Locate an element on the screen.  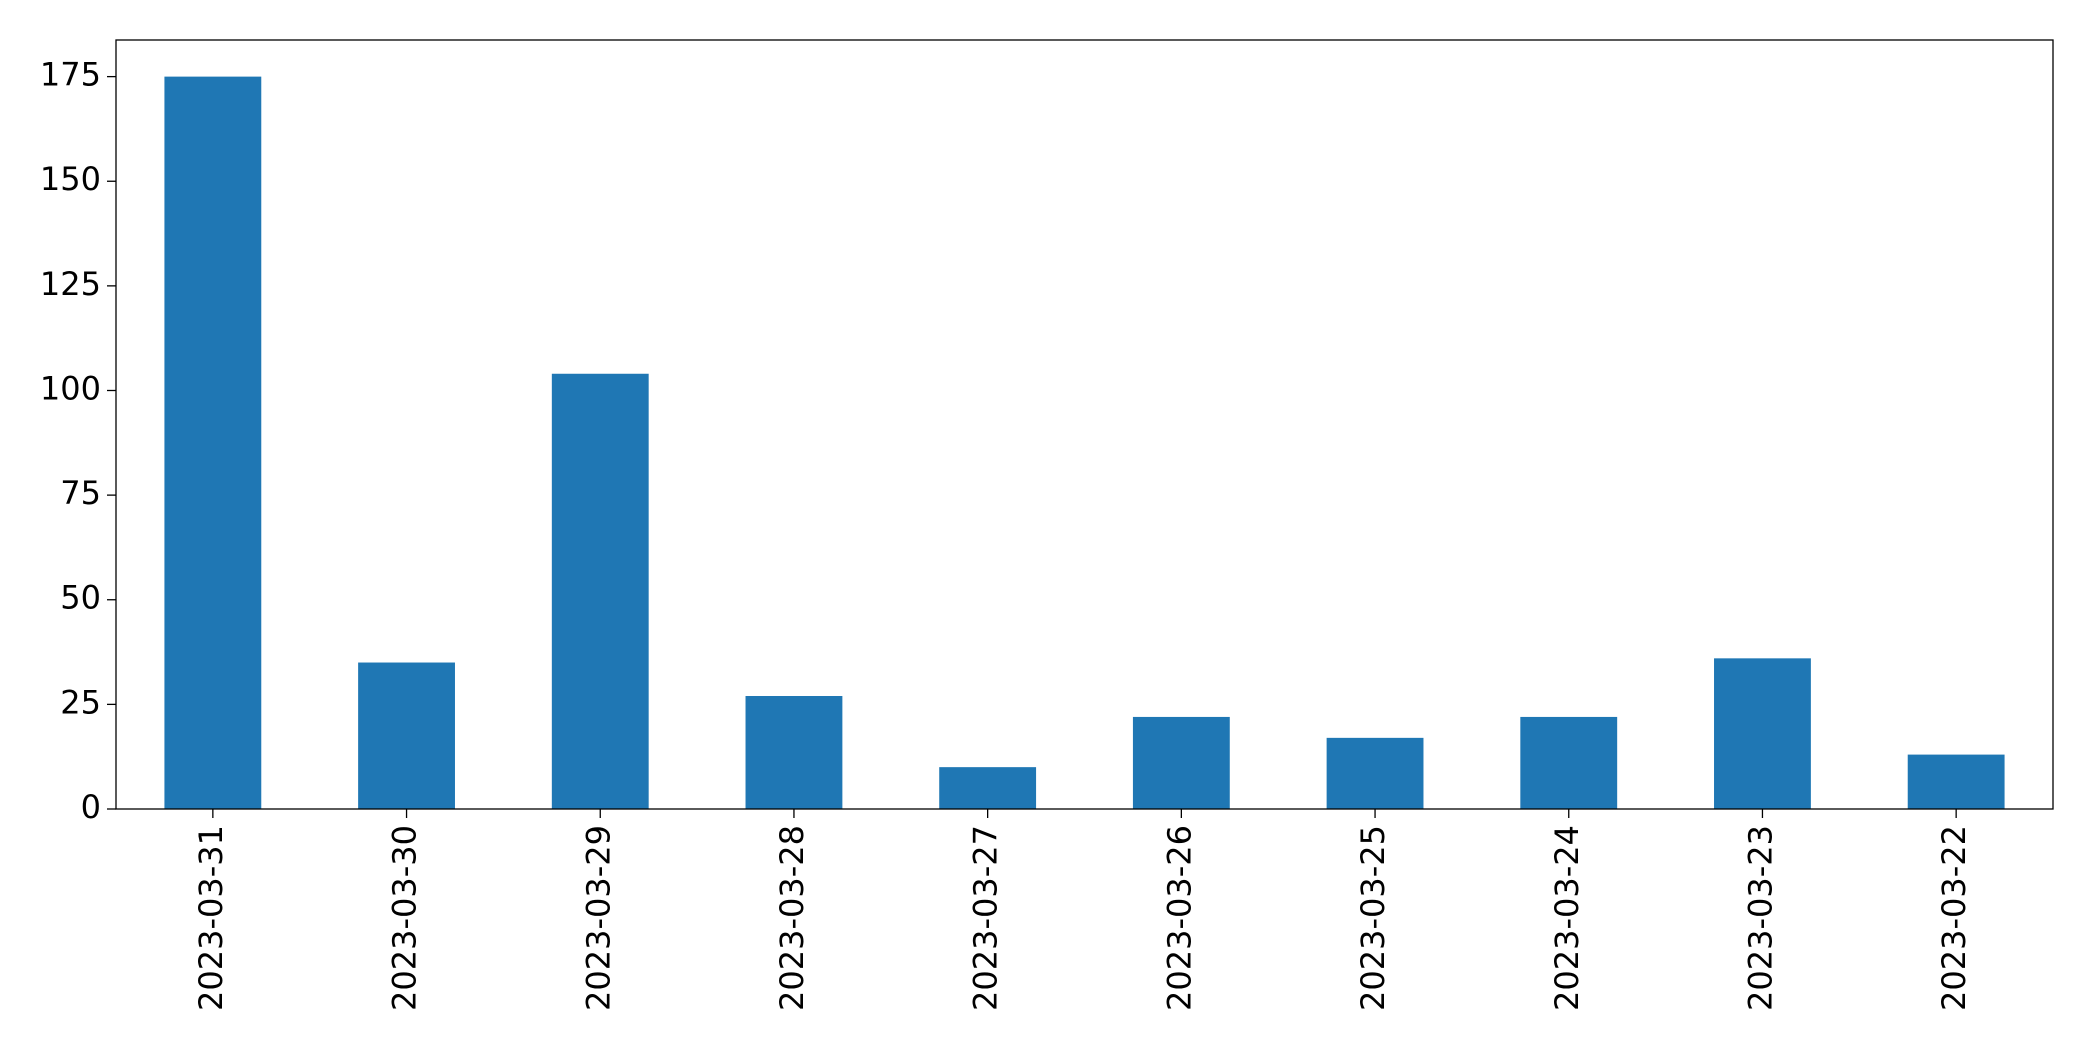
x-tick-label: 2023-03-29 is located at coordinates (598, 918).